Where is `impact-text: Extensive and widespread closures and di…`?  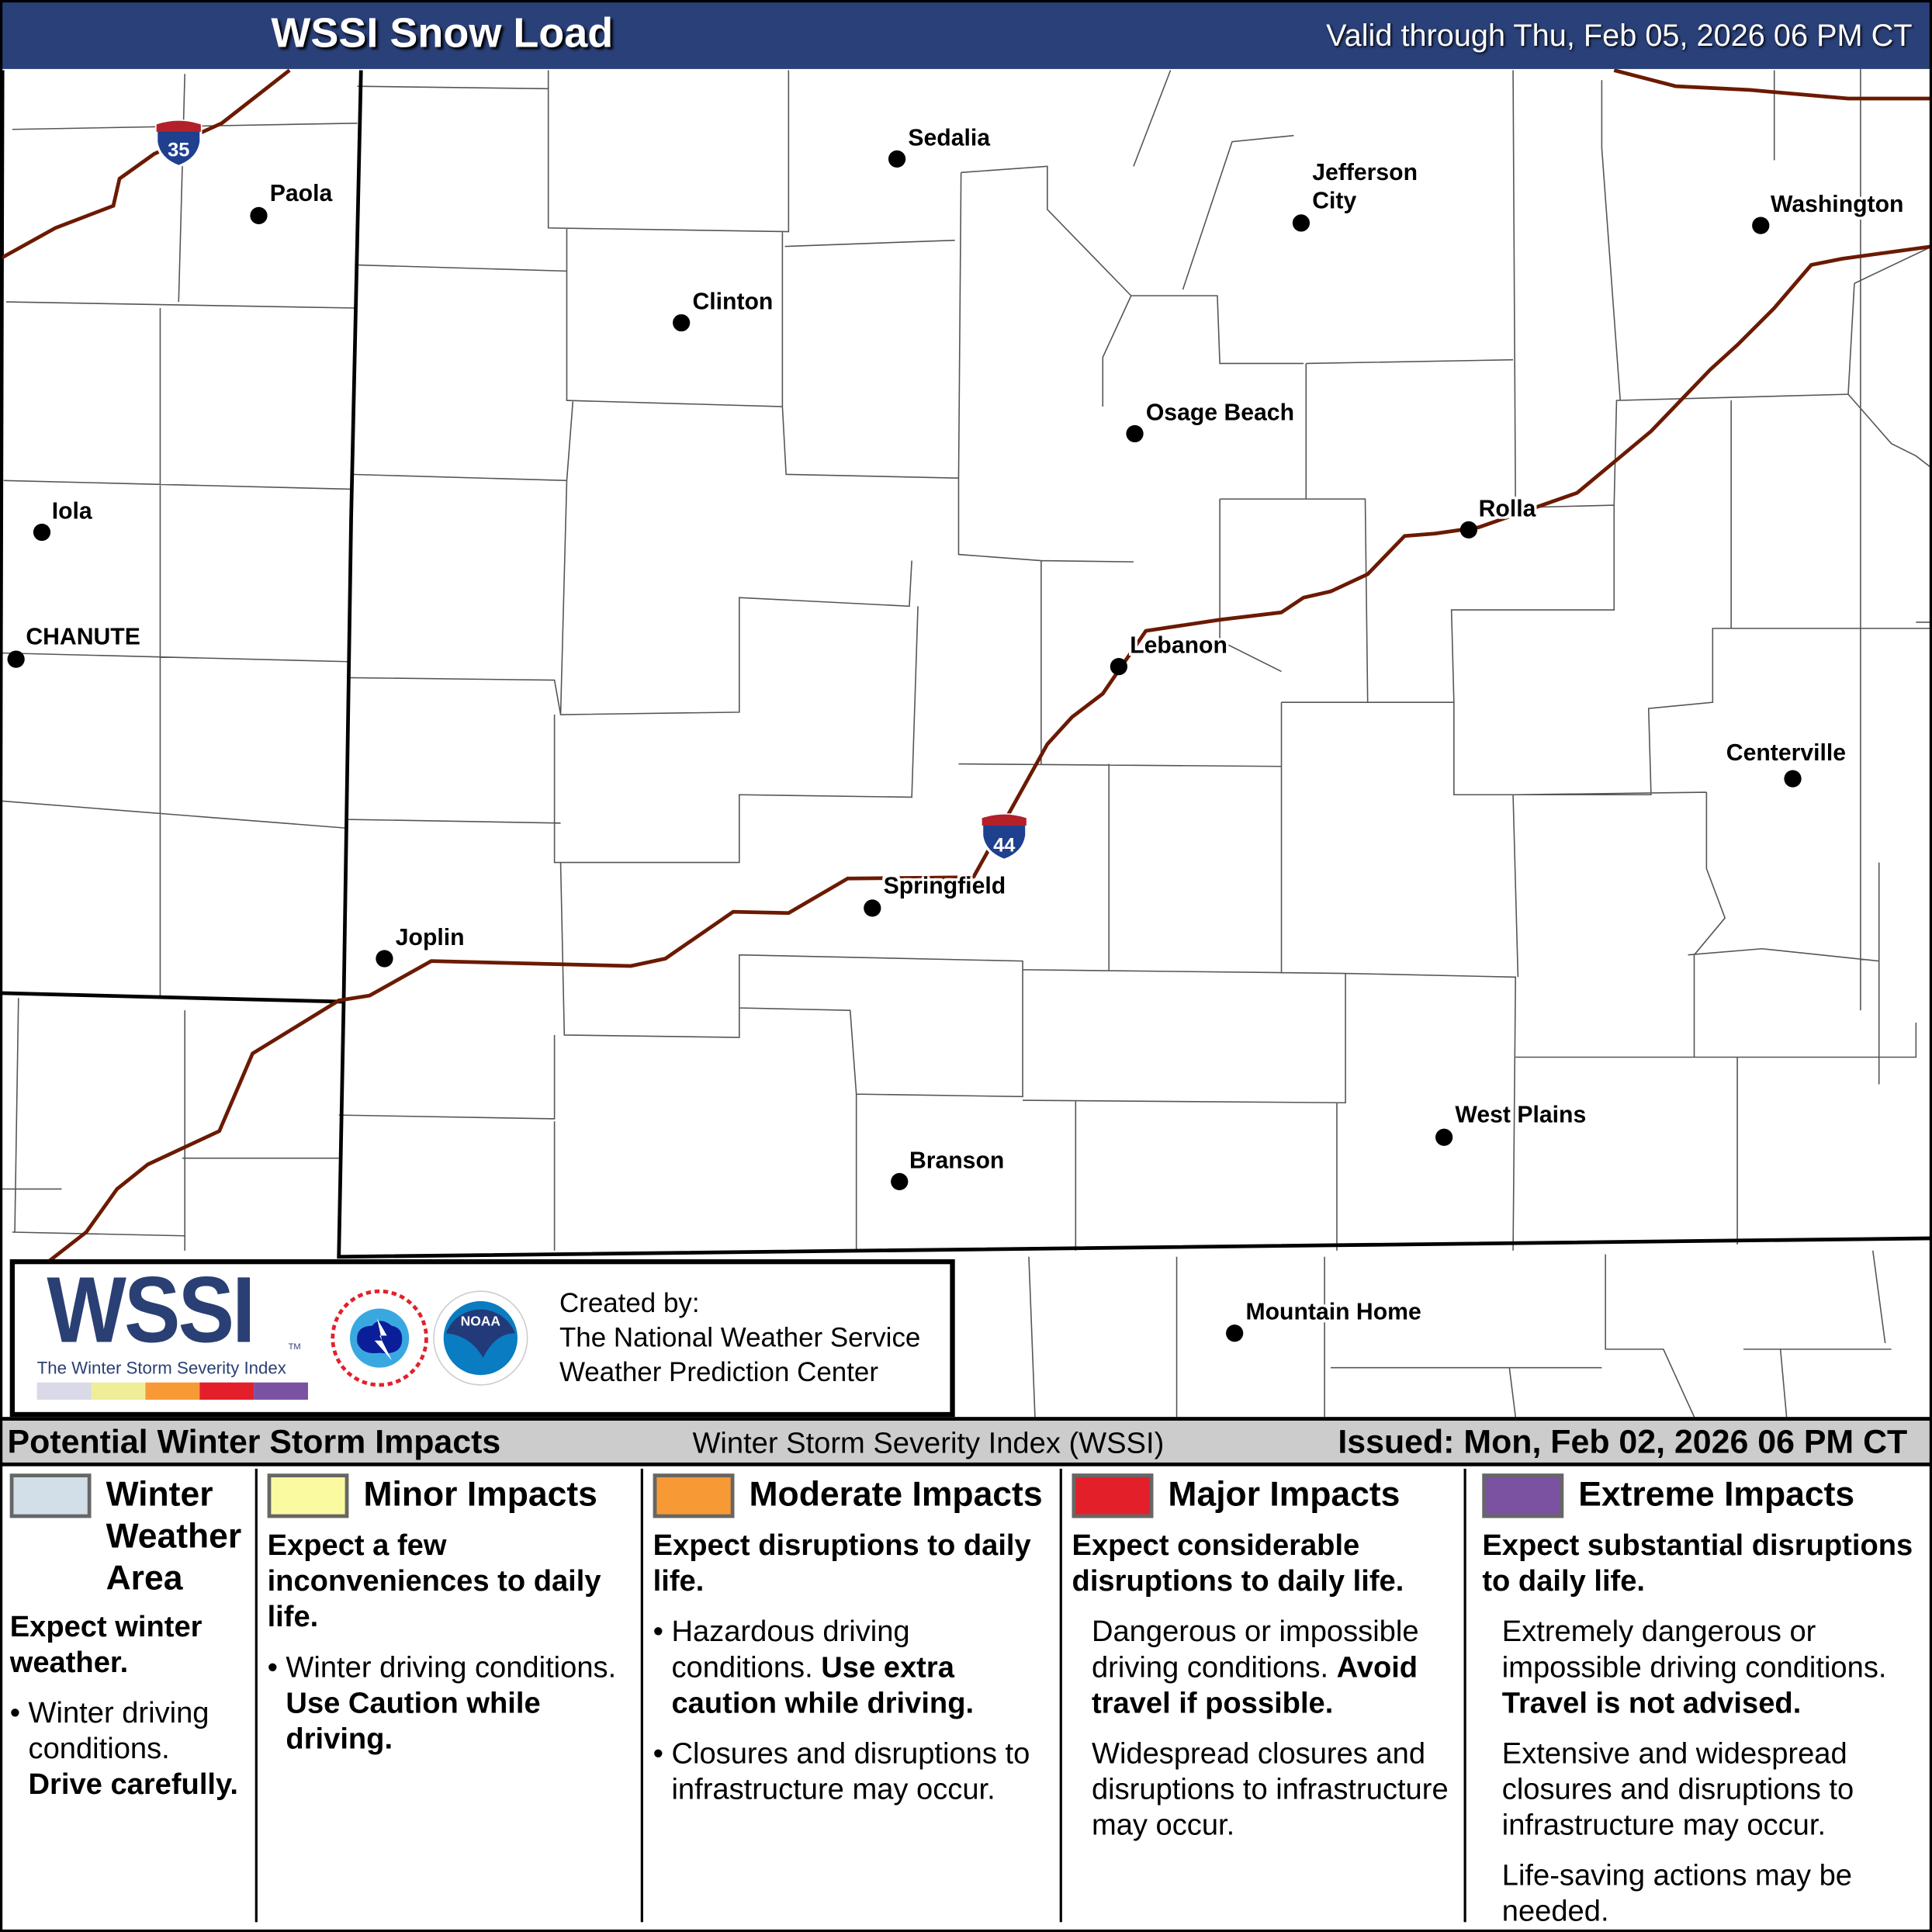 impact-text: Extensive and widespread closures and di… is located at coordinates (1677, 1790).